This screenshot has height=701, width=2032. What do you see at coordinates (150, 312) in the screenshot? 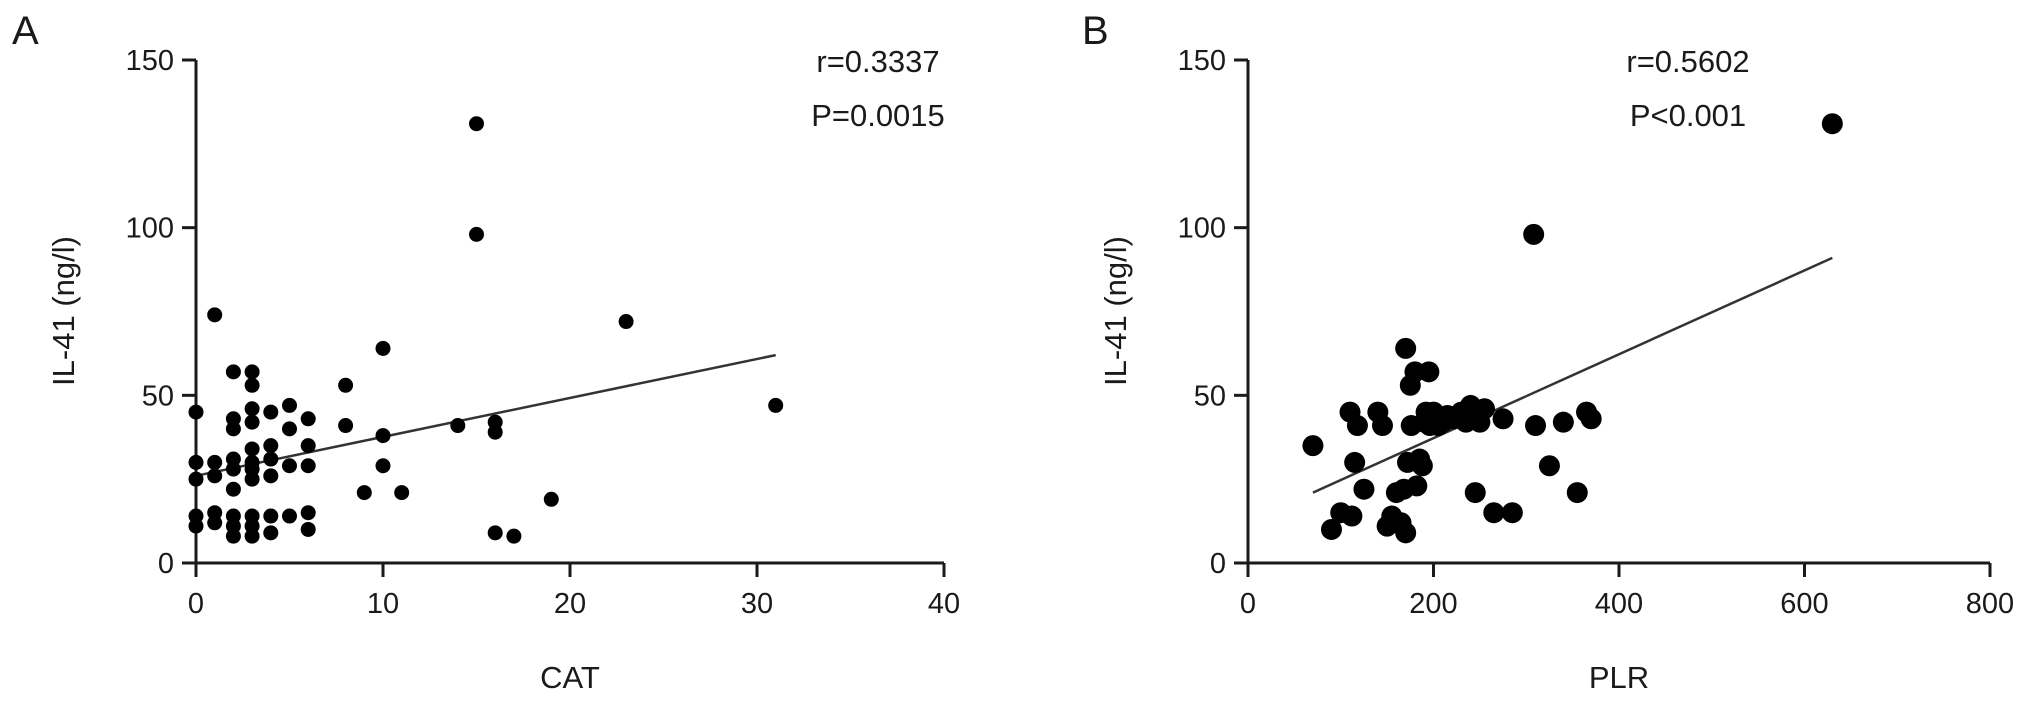
I see `panel-a-y-tick-labels: 0 50 100 150` at bounding box center [150, 312].